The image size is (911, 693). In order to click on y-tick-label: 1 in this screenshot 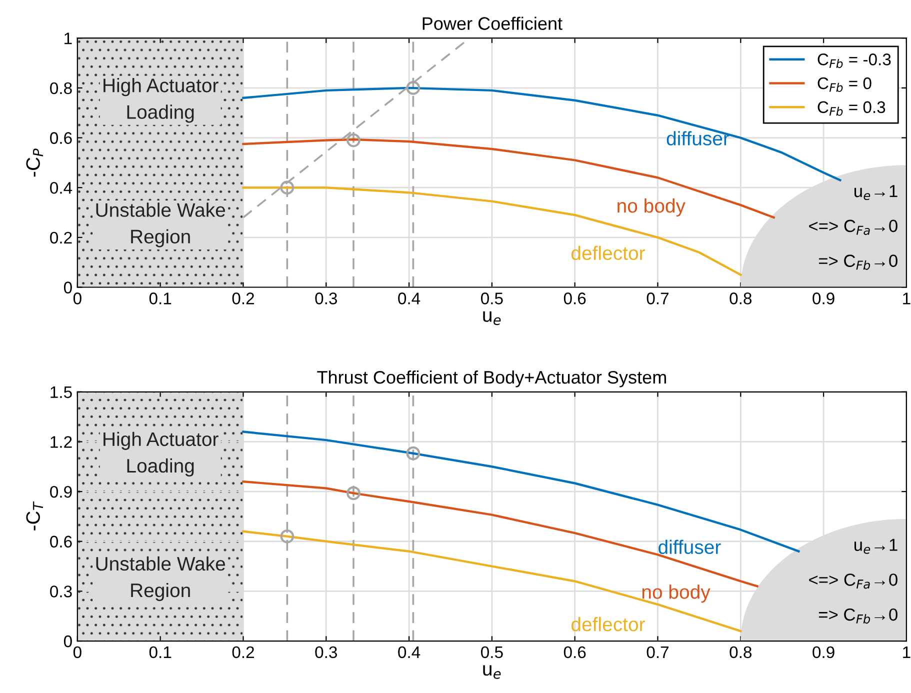, I will do `click(68, 38)`.